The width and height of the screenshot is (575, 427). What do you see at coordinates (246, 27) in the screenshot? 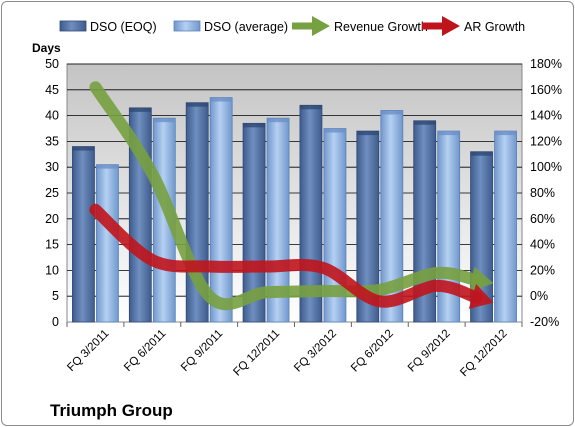
I see `legend-entry: DSO (average)` at bounding box center [246, 27].